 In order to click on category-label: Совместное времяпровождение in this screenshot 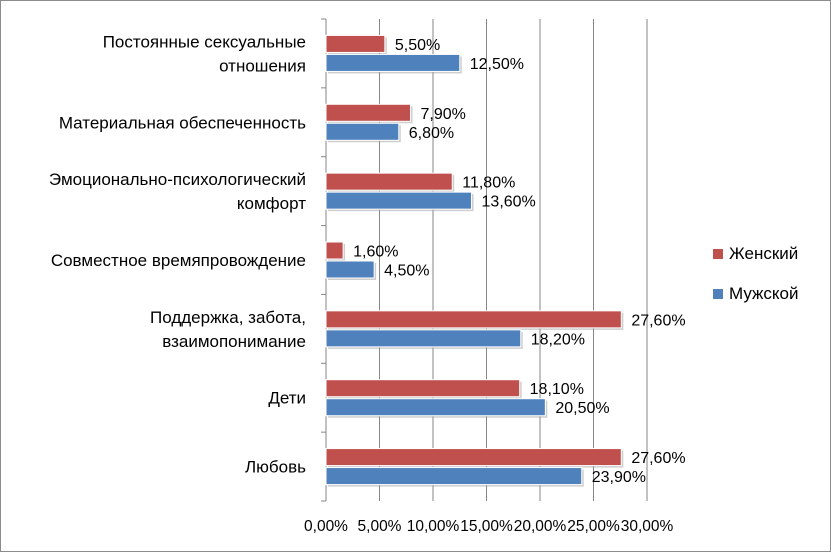, I will do `click(178, 260)`.